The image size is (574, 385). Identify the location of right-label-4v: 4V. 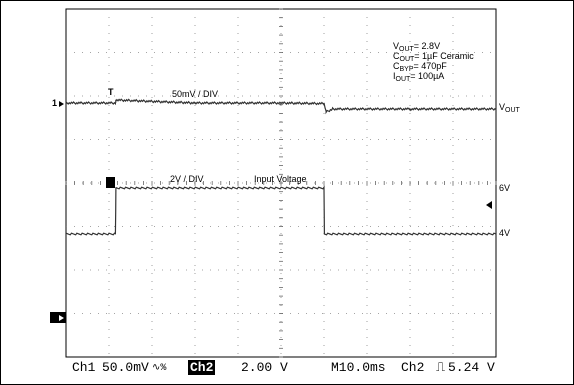
(504, 233).